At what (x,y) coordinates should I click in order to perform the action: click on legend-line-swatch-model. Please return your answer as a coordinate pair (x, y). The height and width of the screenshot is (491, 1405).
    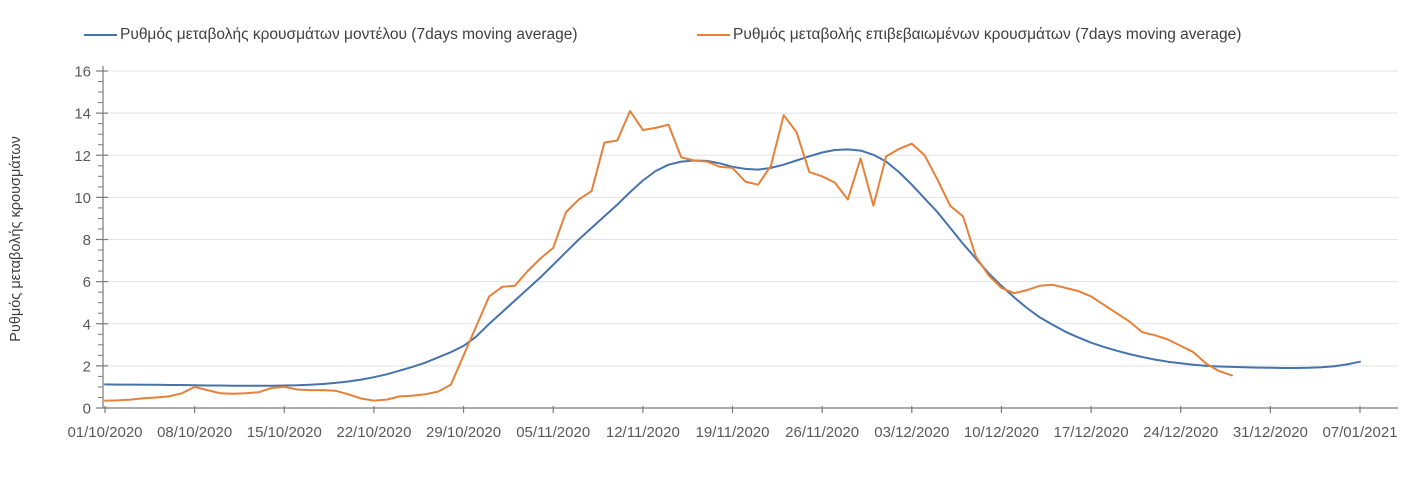
    Looking at the image, I should click on (100, 35).